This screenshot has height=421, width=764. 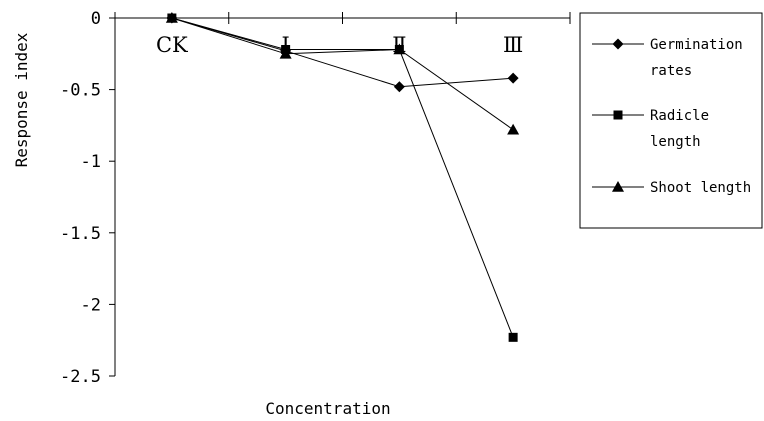 I want to click on y-tick-label: -0.5, so click(x=80, y=91).